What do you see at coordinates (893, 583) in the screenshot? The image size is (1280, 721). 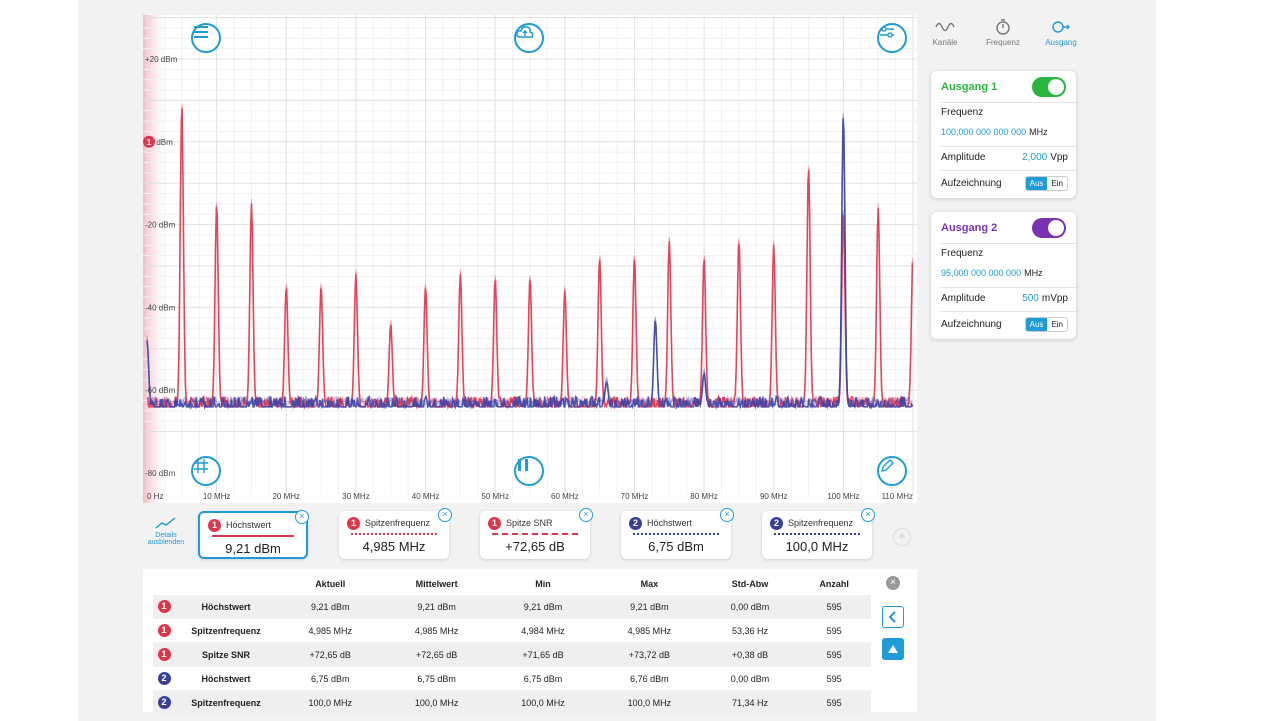 I see `close-table-icon: ×` at bounding box center [893, 583].